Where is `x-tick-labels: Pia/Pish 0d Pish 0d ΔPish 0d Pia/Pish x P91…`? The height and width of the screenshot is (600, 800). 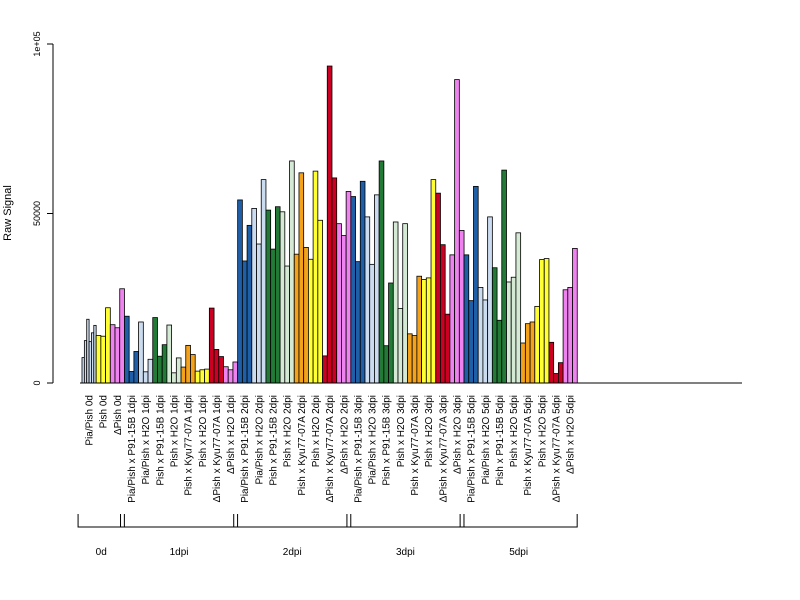
x-tick-labels: Pia/Pish 0d Pish 0d ΔPish 0d Pia/Pish x P91… is located at coordinates (331, 449).